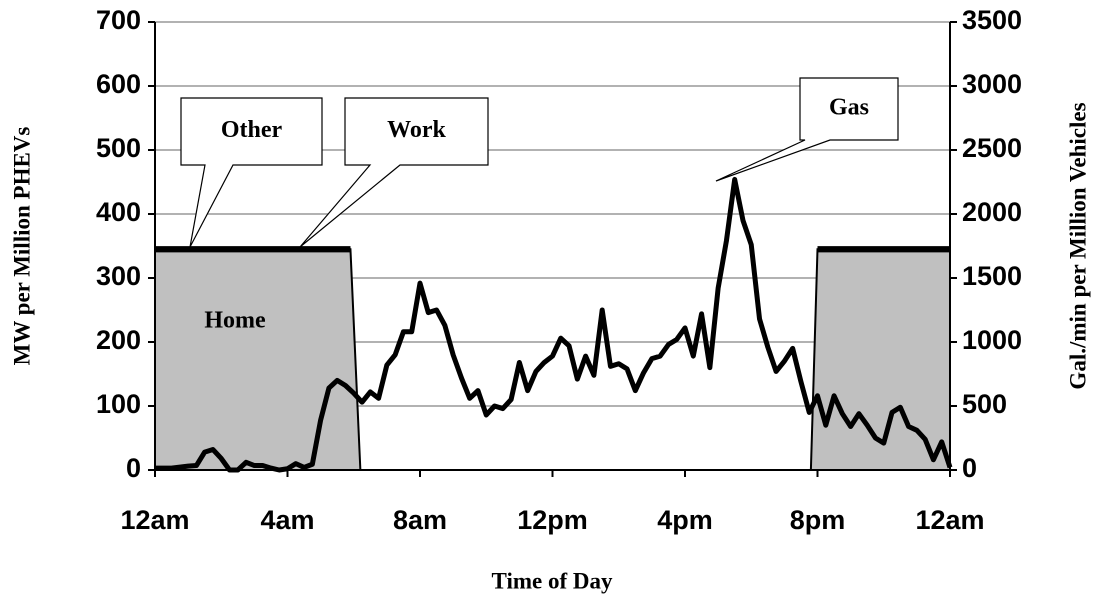 The height and width of the screenshot is (602, 1101). I want to click on callout-label: Other, so click(252, 130).